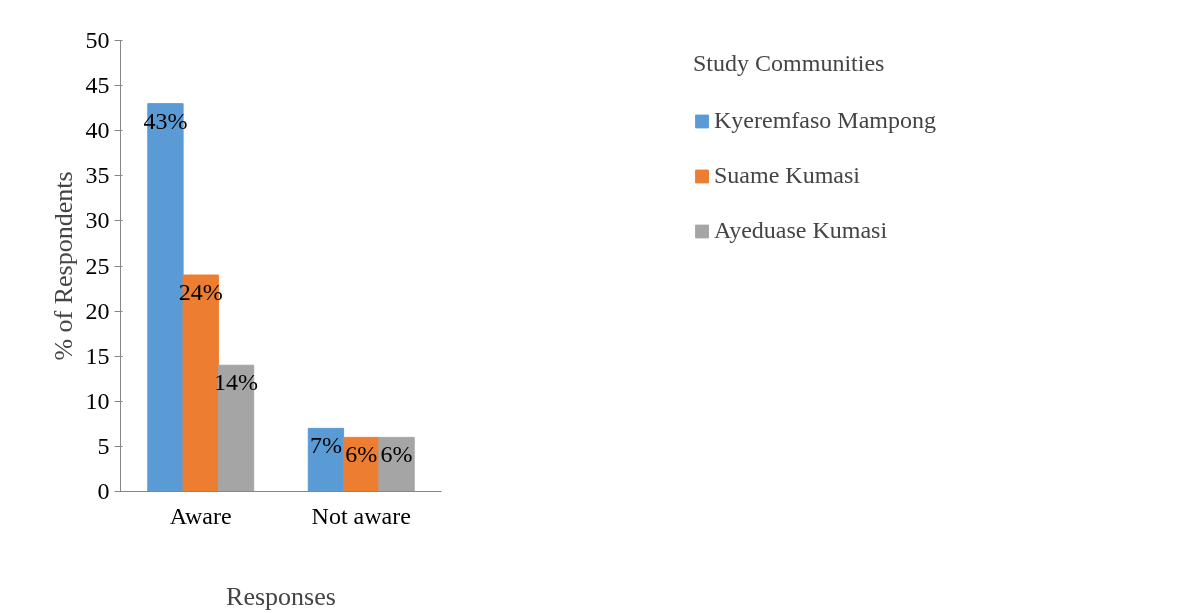 Image resolution: width=1188 pixels, height=613 pixels. I want to click on x-tick-label: Aware, so click(200, 515).